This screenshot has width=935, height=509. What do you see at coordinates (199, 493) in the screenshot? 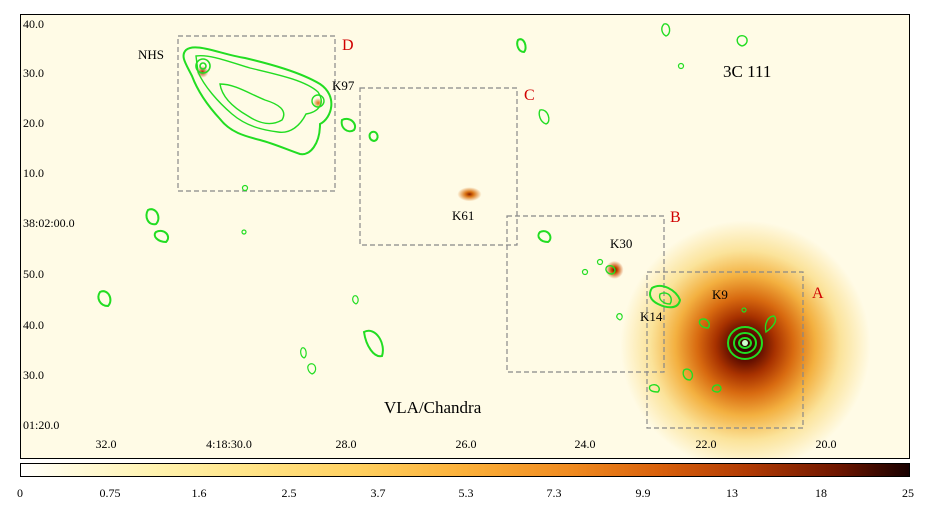
I see `colorbar-tick: 1.6` at bounding box center [199, 493].